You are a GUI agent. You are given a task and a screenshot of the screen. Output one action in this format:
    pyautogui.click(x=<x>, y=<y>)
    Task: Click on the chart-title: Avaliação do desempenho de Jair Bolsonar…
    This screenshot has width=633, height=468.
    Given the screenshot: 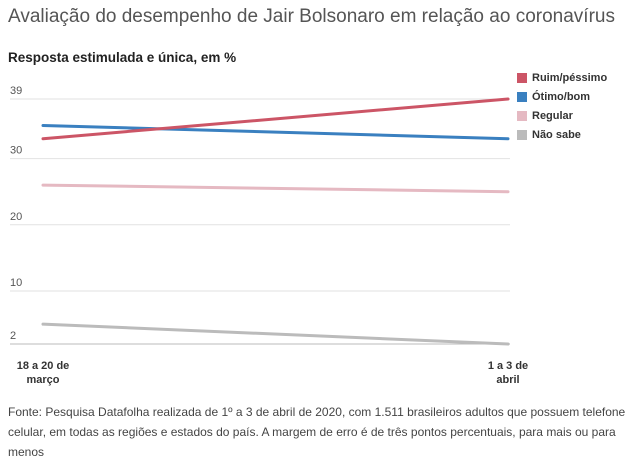 What is the action you would take?
    pyautogui.click(x=311, y=16)
    